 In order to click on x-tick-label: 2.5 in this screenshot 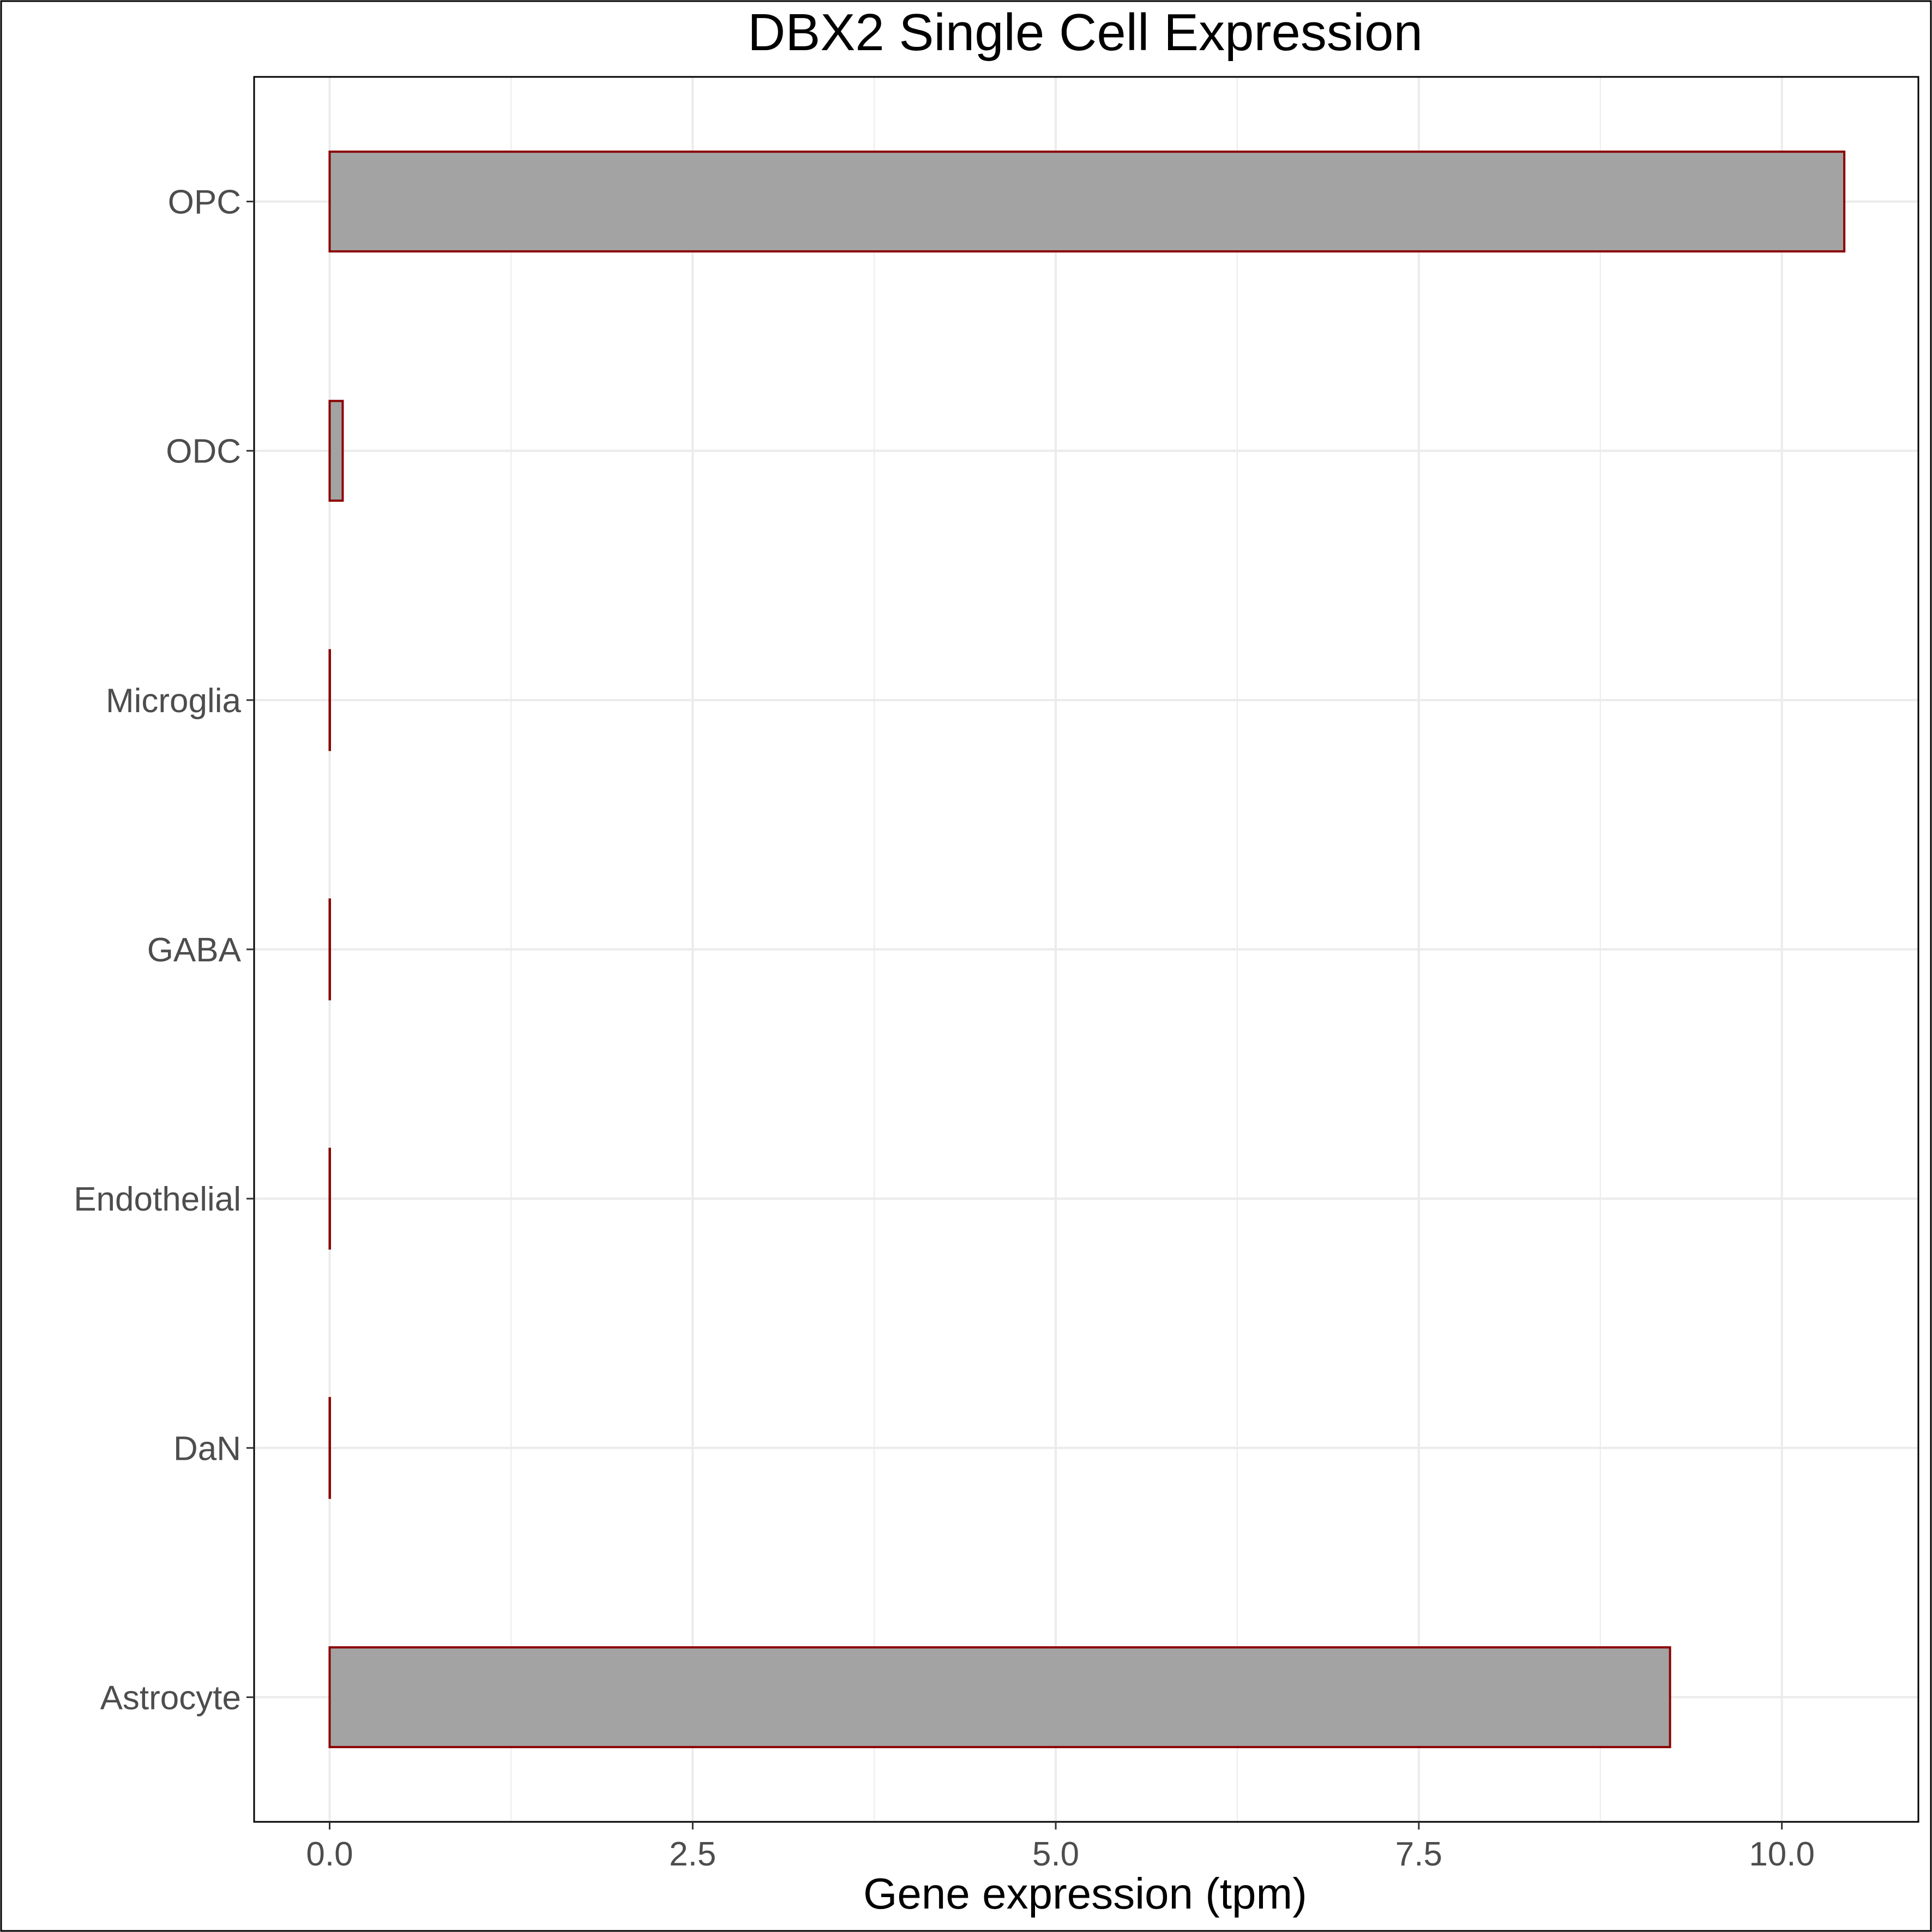, I will do `click(692, 1854)`.